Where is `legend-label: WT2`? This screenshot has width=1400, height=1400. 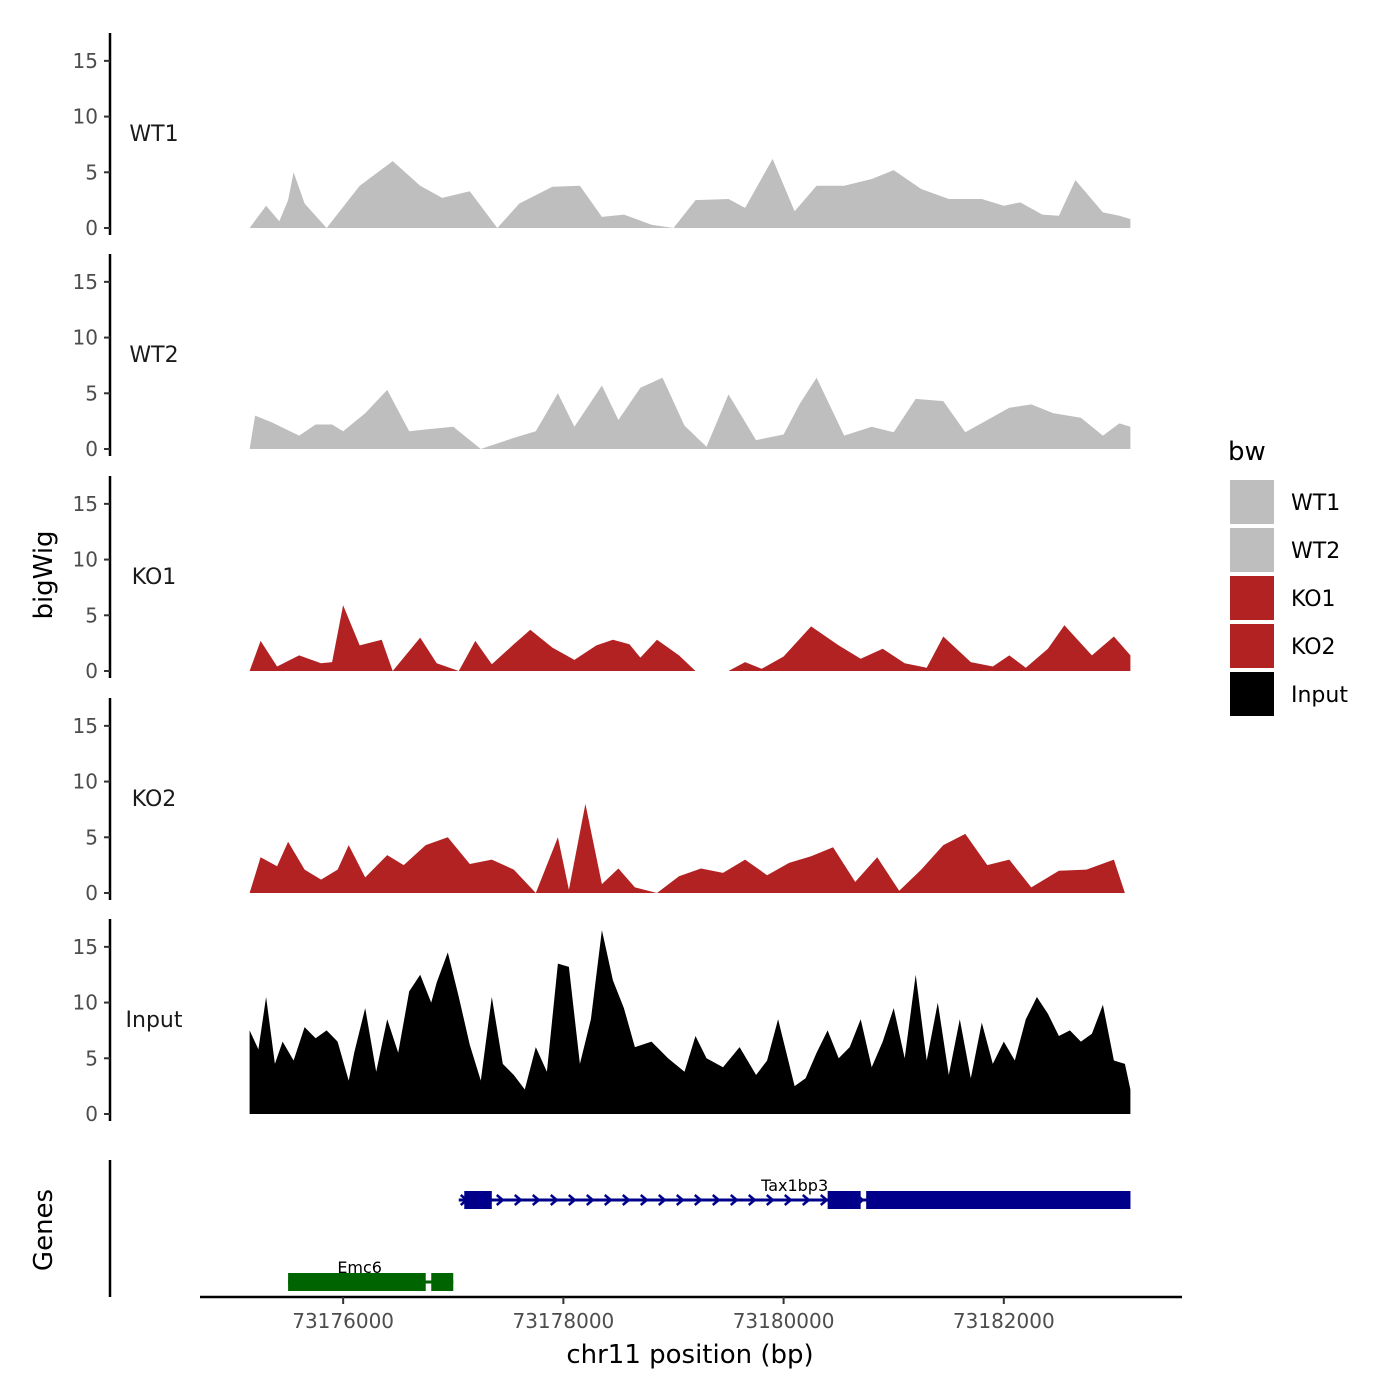
legend-label: WT2 is located at coordinates (1315, 551).